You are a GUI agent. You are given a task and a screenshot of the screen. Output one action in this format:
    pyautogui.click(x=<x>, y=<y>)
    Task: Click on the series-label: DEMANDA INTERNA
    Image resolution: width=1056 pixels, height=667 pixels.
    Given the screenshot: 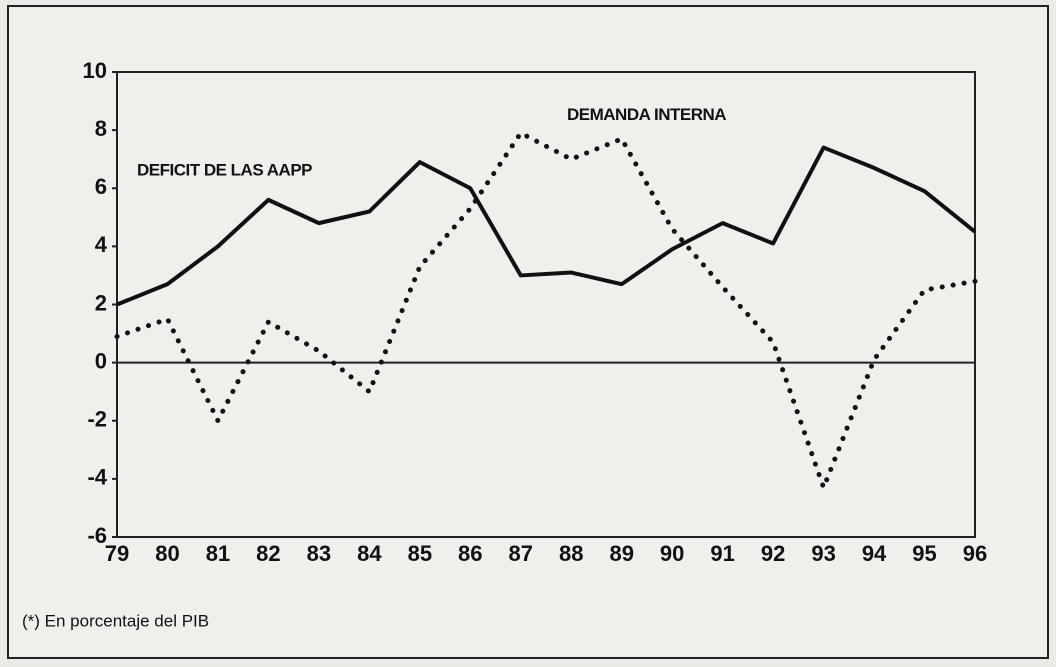 What is the action you would take?
    pyautogui.click(x=646, y=114)
    